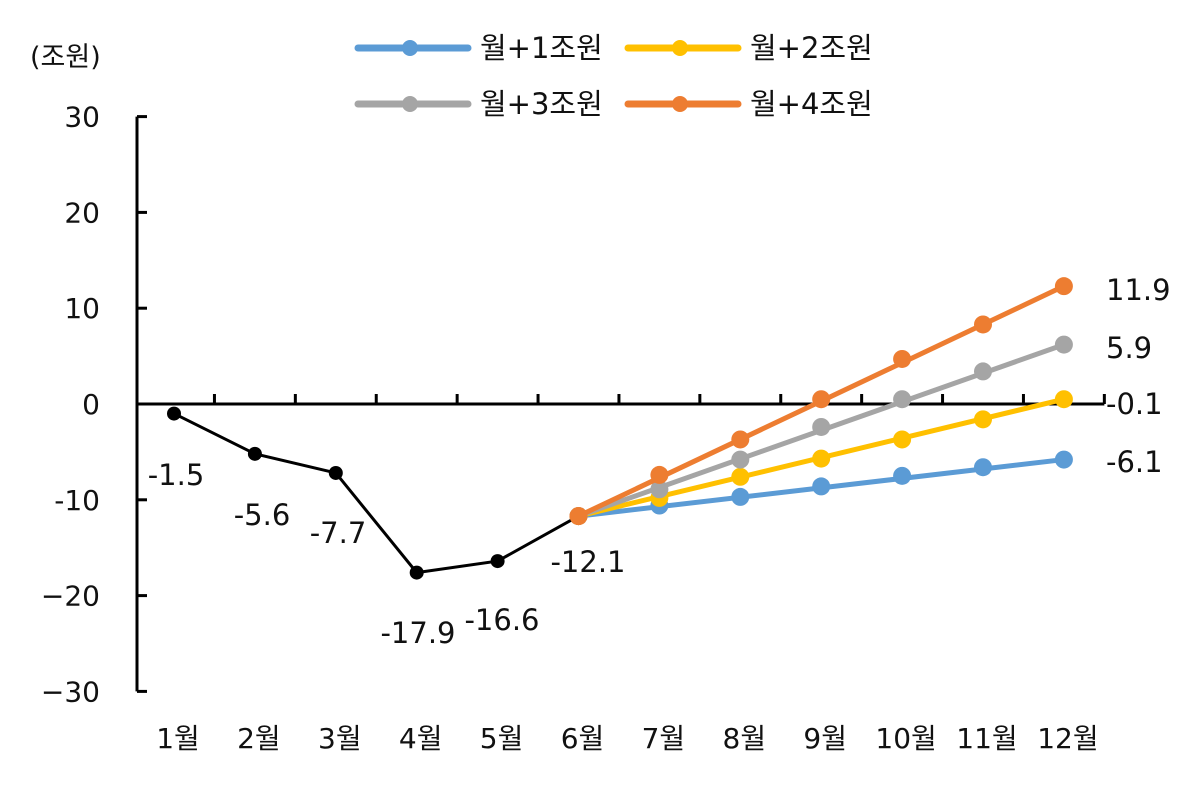  What do you see at coordinates (91, 404) in the screenshot?
I see `y-tick-label: 0` at bounding box center [91, 404].